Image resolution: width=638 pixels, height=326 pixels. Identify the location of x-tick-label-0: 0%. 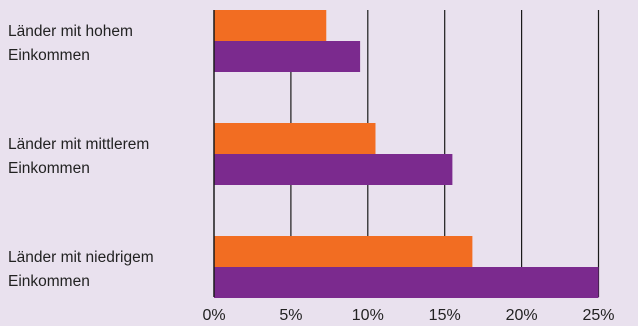
(213, 315).